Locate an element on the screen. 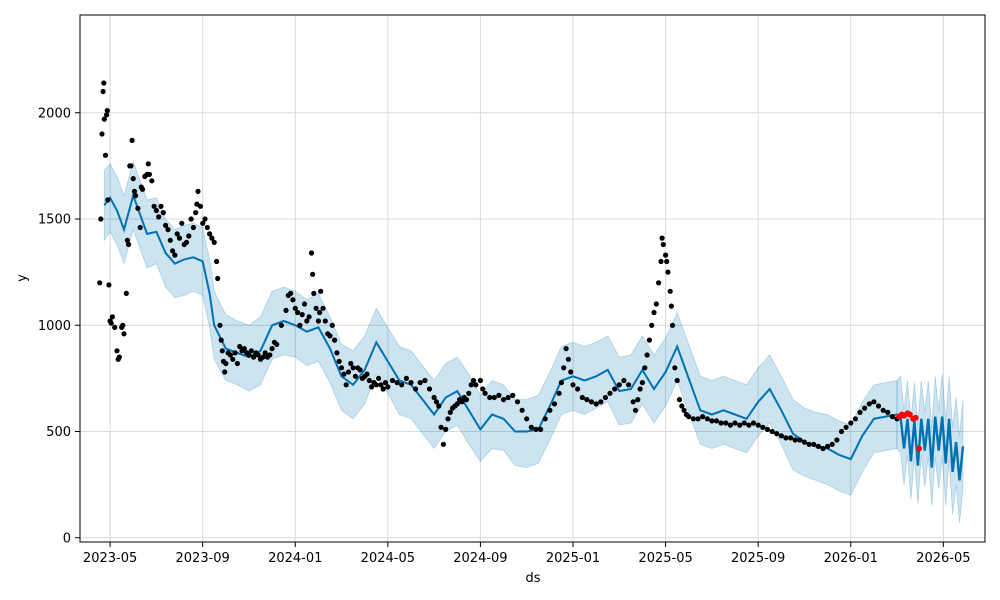  x-tick-label: 2023-09 is located at coordinates (203, 558).